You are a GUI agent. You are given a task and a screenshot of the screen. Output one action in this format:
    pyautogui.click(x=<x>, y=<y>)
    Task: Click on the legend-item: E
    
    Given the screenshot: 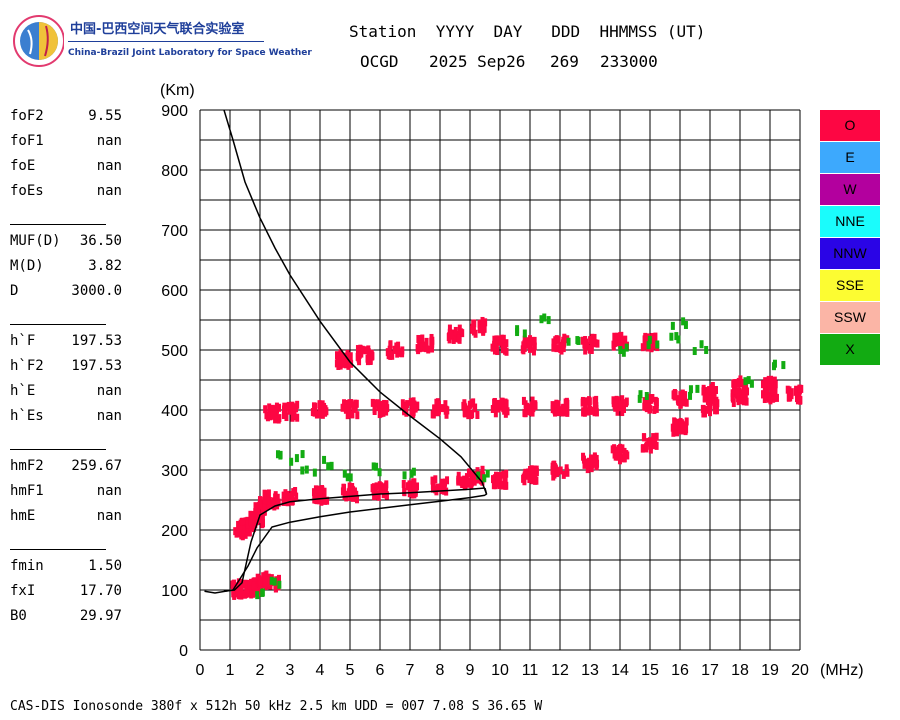 What is the action you would take?
    pyautogui.click(x=850, y=157)
    